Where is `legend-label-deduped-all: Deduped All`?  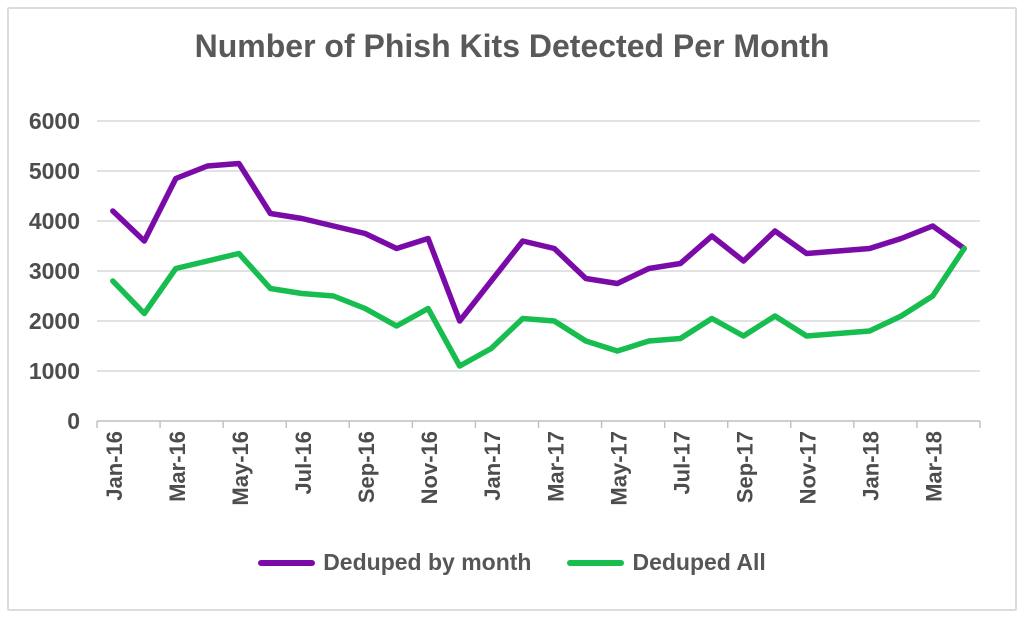
legend-label-deduped-all: Deduped All is located at coordinates (699, 562).